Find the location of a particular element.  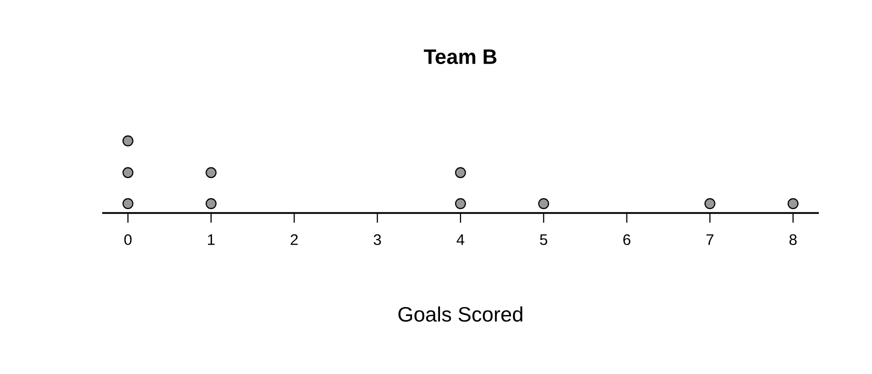

x-tick-label: 1 is located at coordinates (211, 239).